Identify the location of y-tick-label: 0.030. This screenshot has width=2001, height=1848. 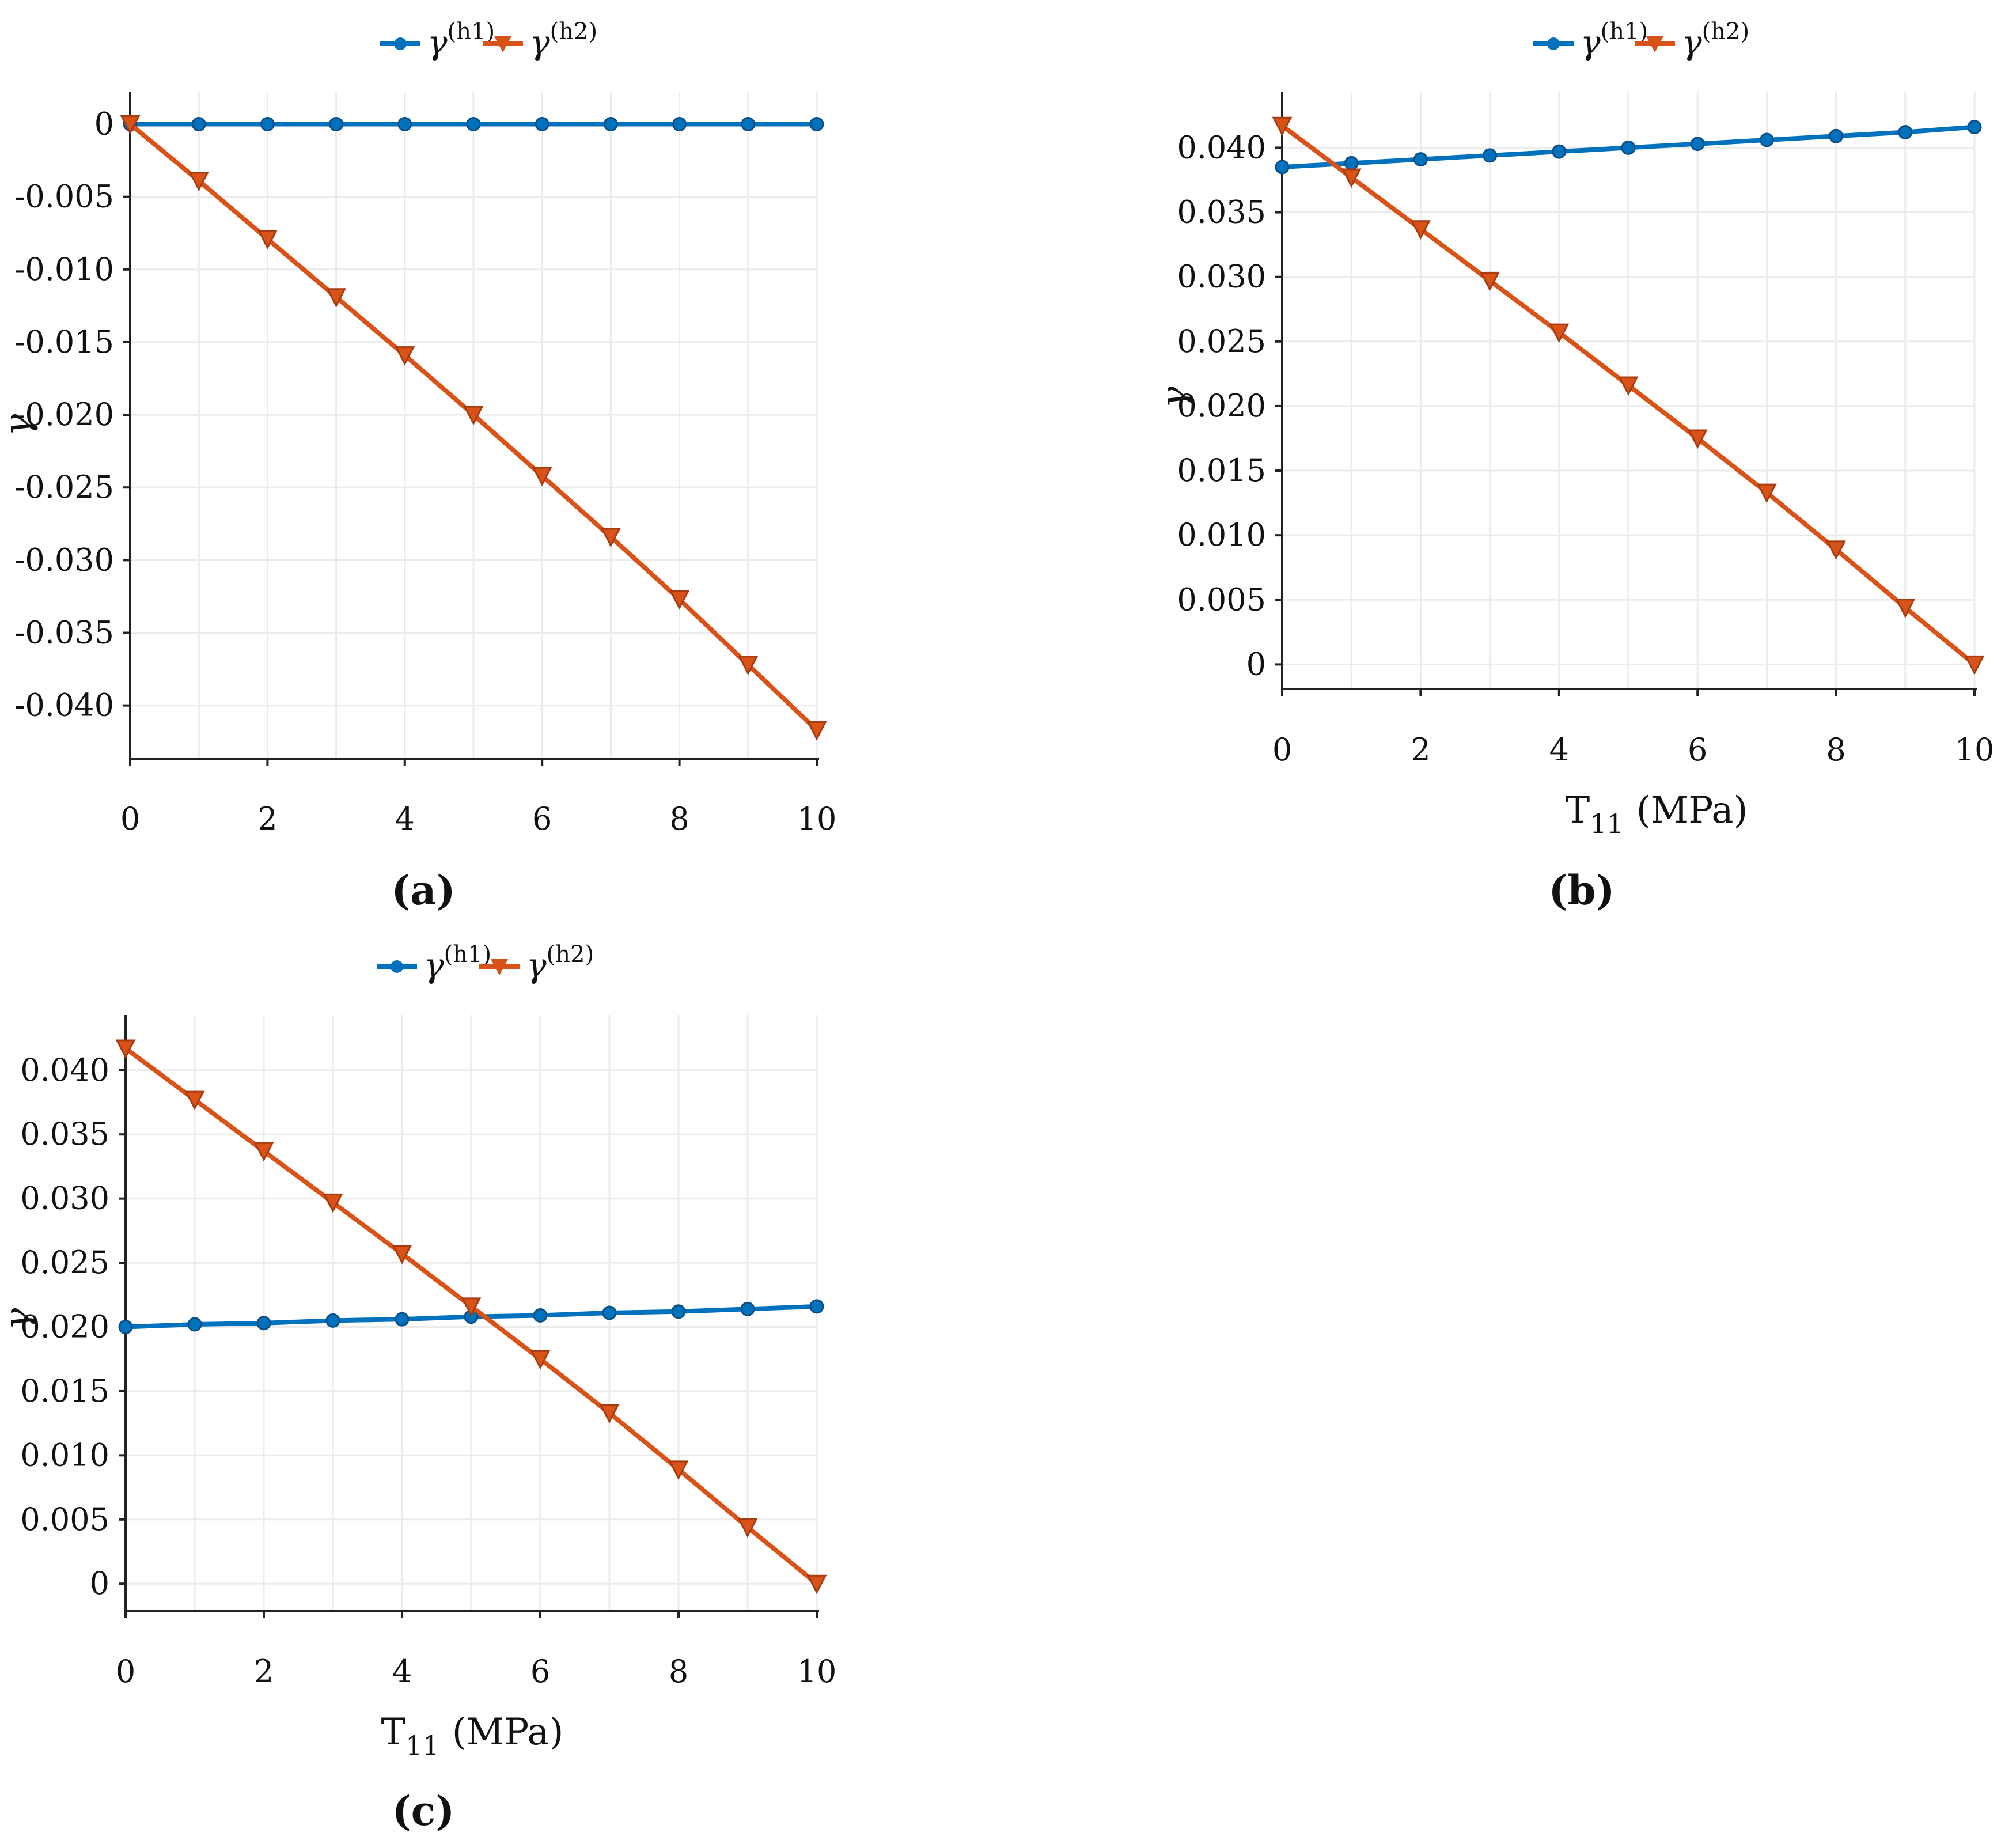
(64, 1198).